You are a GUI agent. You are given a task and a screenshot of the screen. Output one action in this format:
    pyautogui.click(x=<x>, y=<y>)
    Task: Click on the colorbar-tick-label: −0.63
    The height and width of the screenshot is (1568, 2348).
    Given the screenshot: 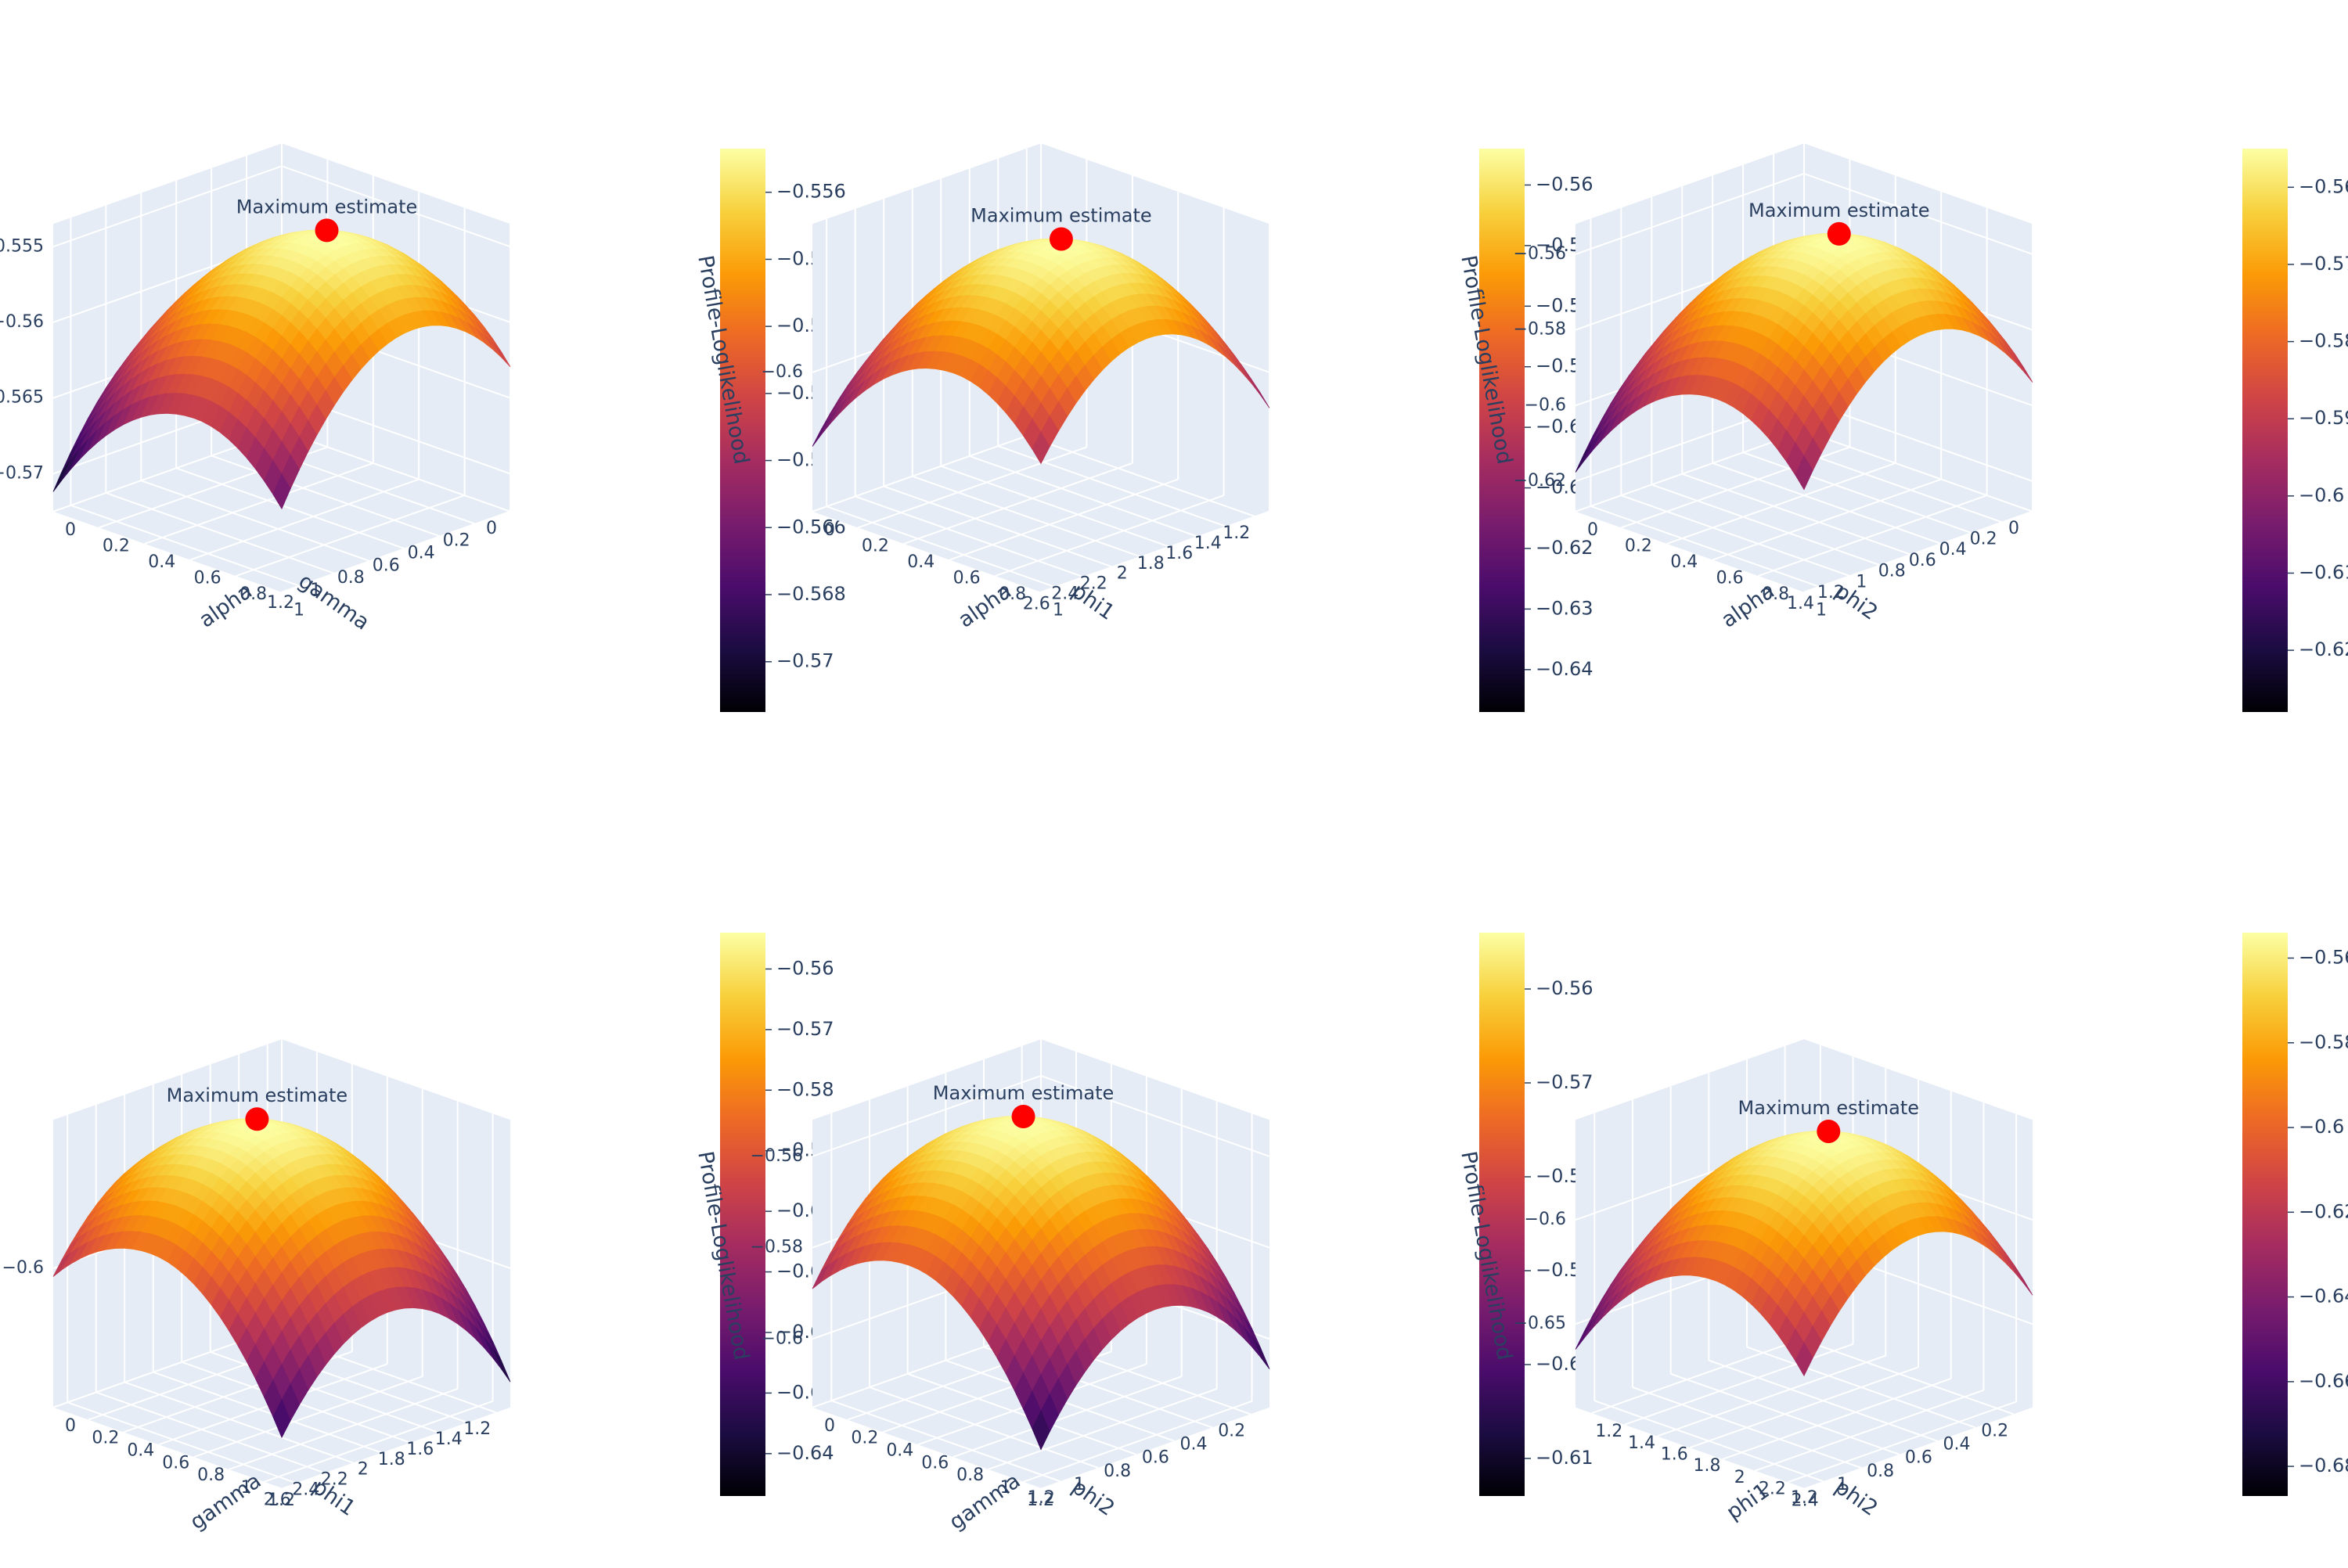 What is the action you would take?
    pyautogui.click(x=1565, y=608)
    